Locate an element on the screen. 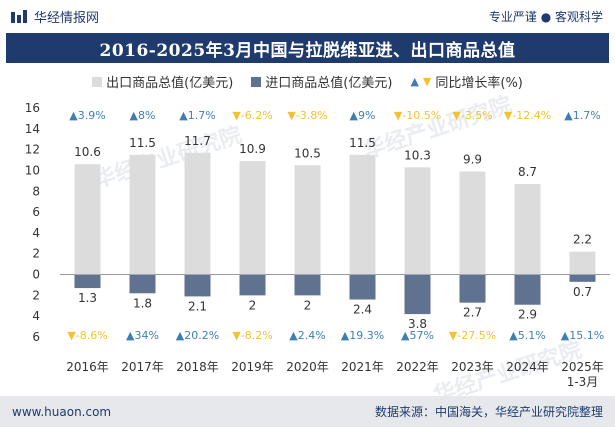 Image resolution: width=615 pixels, height=427 pixels. y-tick-label: 16 is located at coordinates (32, 108).